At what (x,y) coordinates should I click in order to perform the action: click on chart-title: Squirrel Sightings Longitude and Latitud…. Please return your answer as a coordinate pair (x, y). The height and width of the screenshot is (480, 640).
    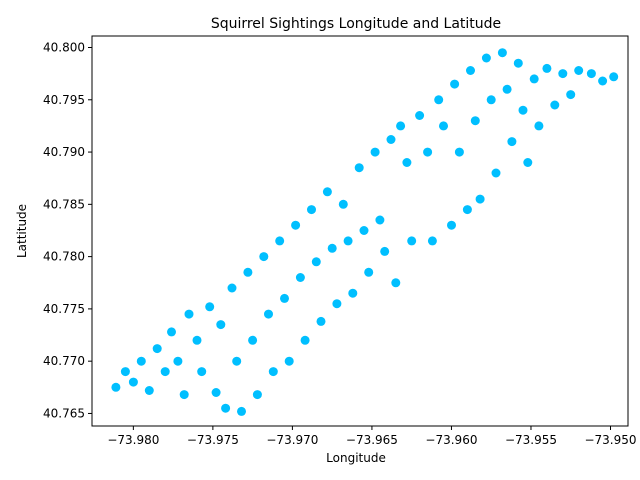
    Looking at the image, I should click on (356, 24).